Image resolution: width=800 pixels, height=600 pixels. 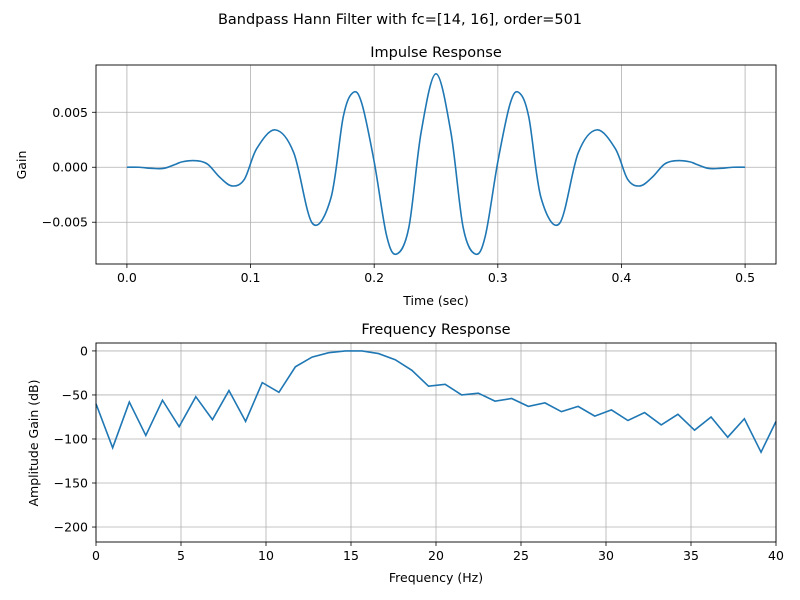 What do you see at coordinates (70, 112) in the screenshot?
I see `impulse-response-ytick-label: 0.005` at bounding box center [70, 112].